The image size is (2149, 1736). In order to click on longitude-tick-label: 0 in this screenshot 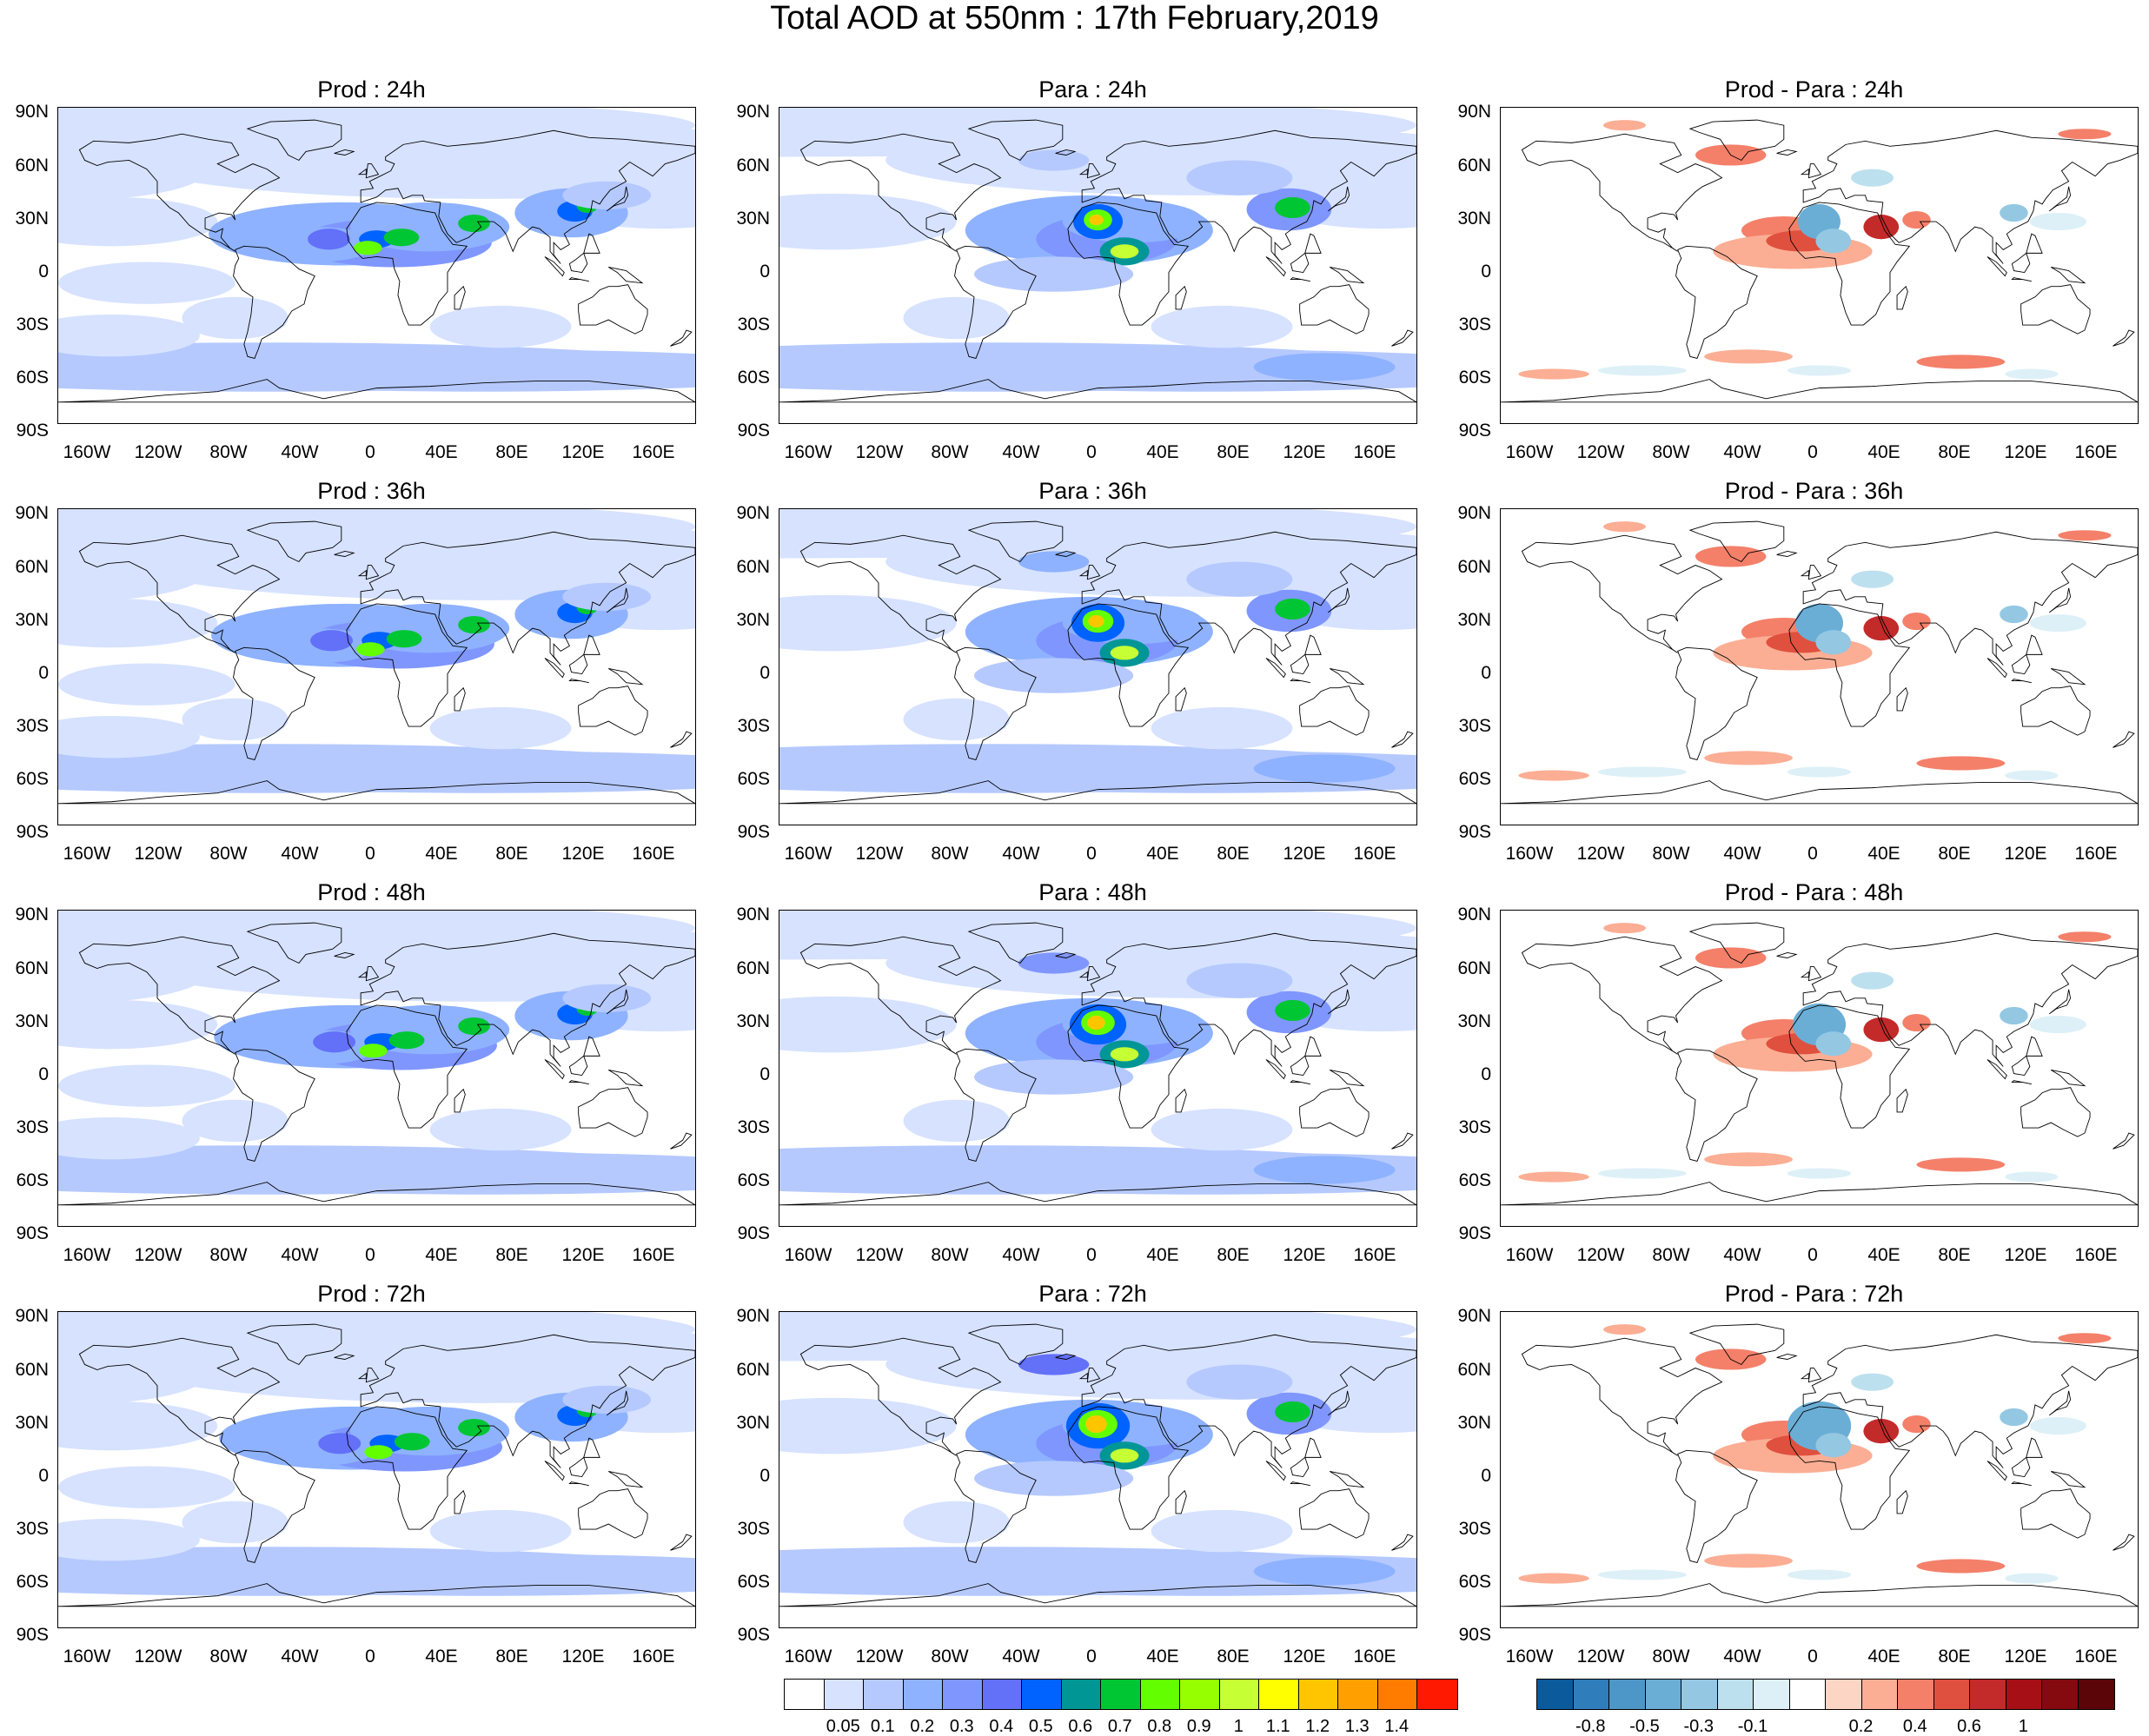, I will do `click(1091, 1255)`.